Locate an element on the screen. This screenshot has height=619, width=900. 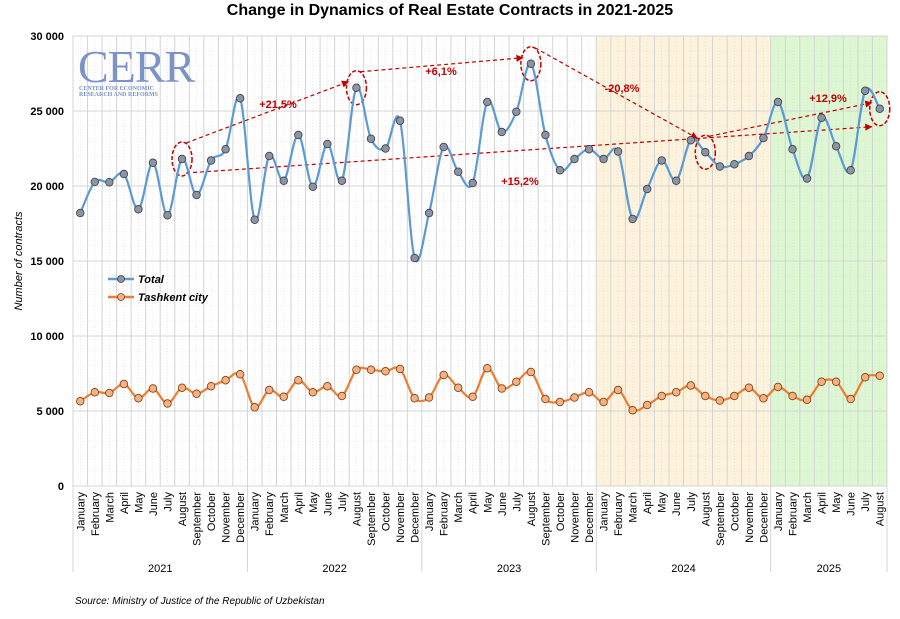
legend-marker-tashkent is located at coordinates (121, 297).